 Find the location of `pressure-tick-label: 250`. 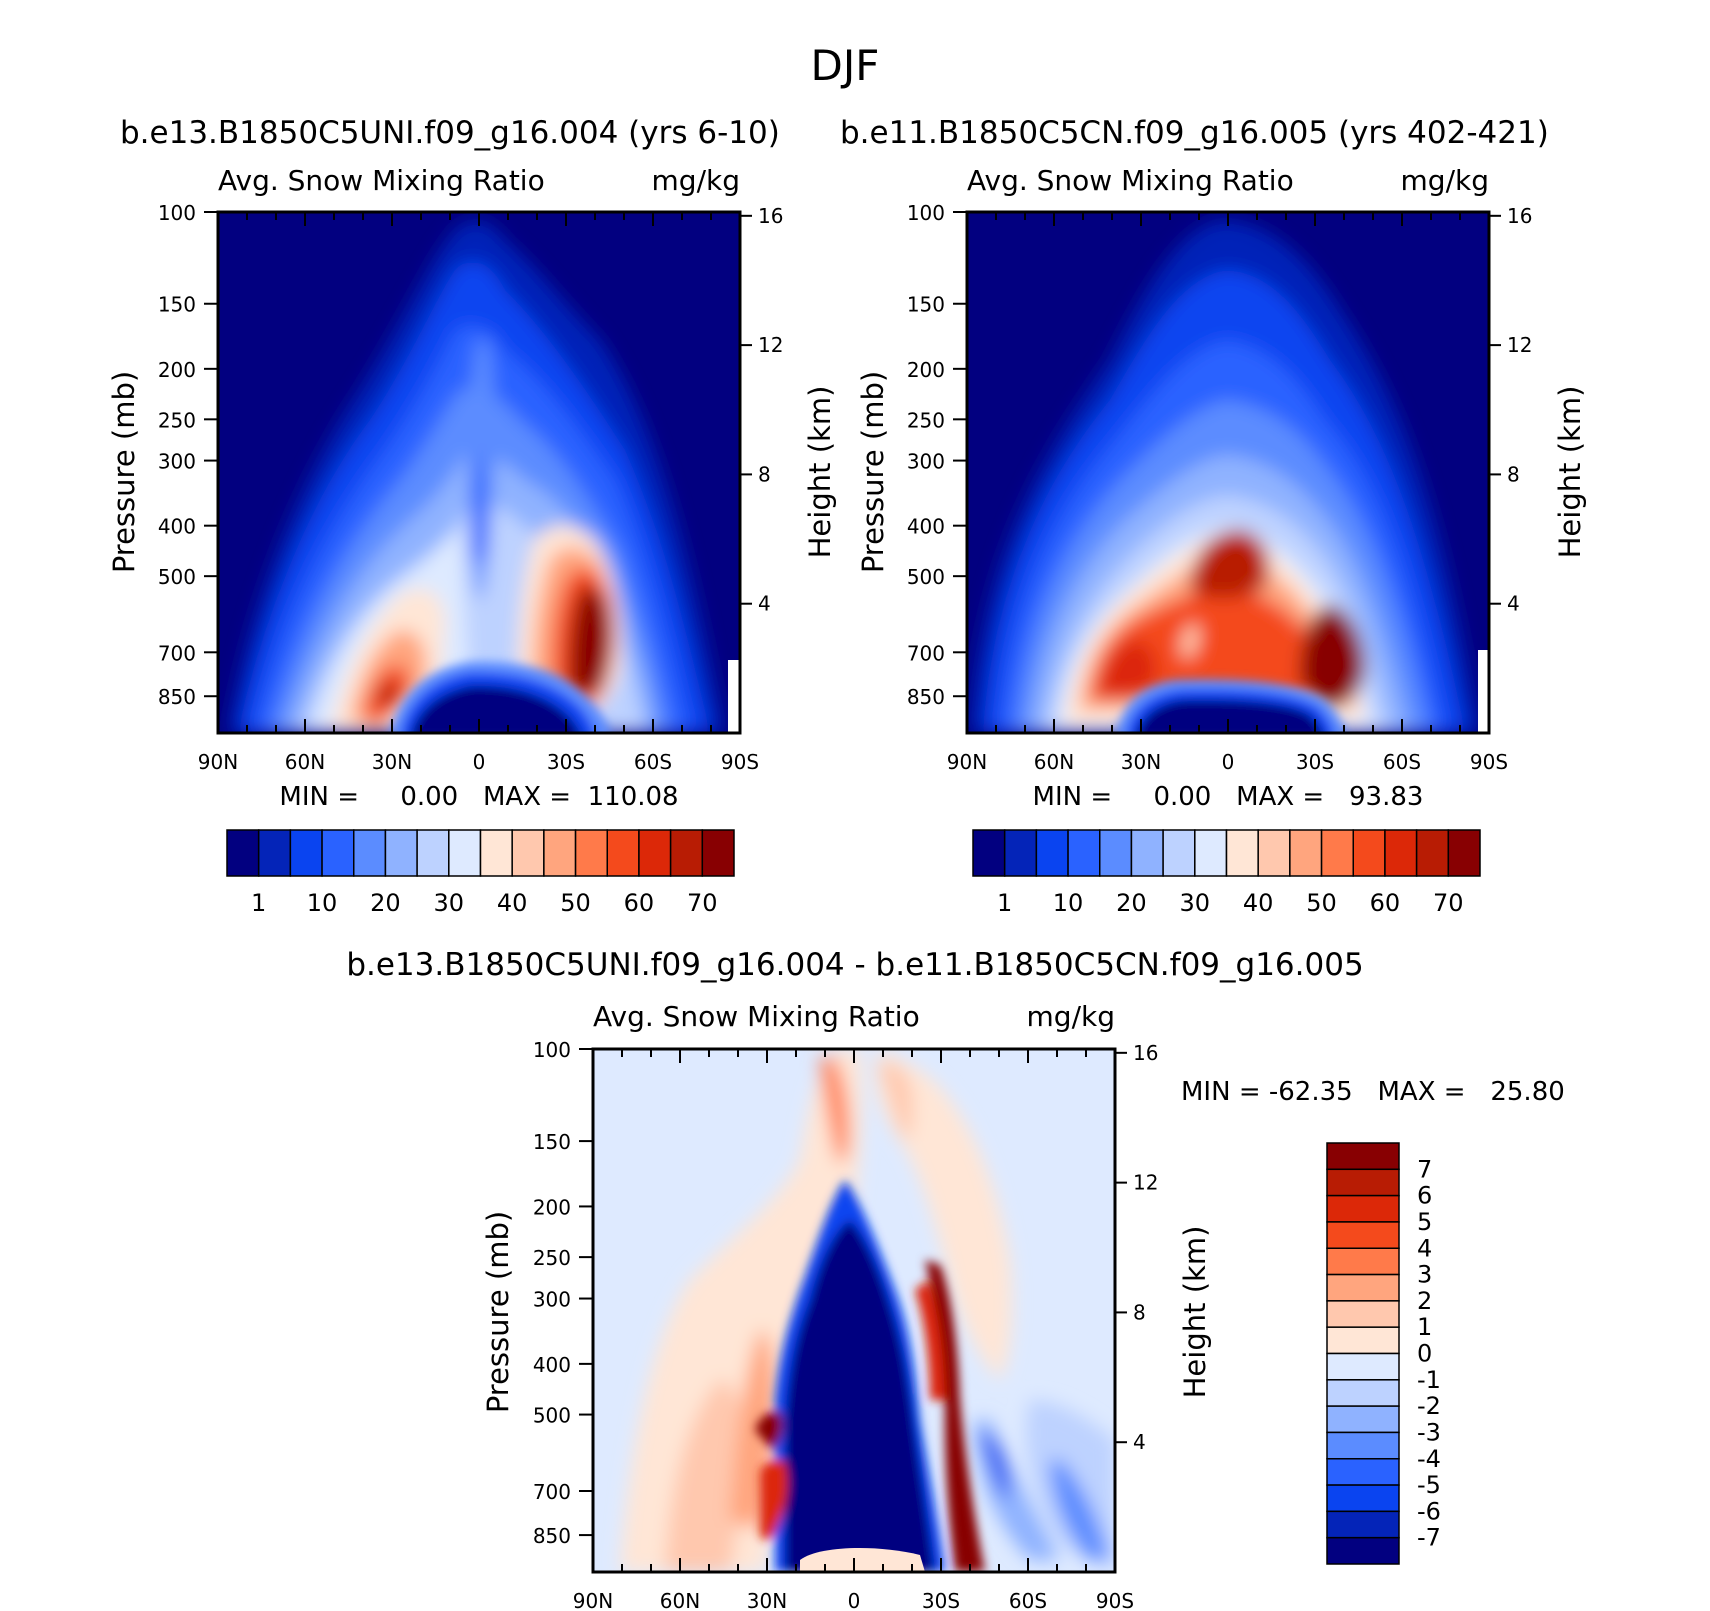

pressure-tick-label: 250 is located at coordinates (552, 1258).